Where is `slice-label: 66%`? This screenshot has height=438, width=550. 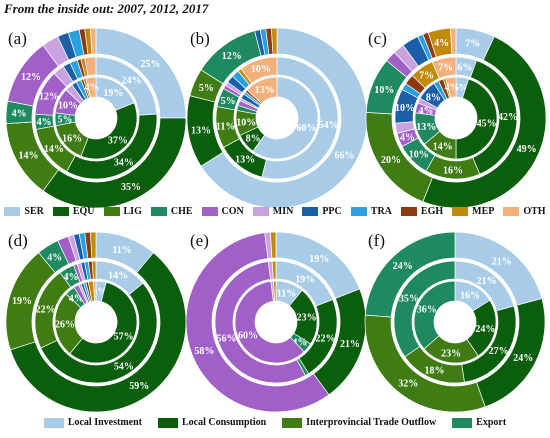
slice-label: 66% is located at coordinates (344, 156).